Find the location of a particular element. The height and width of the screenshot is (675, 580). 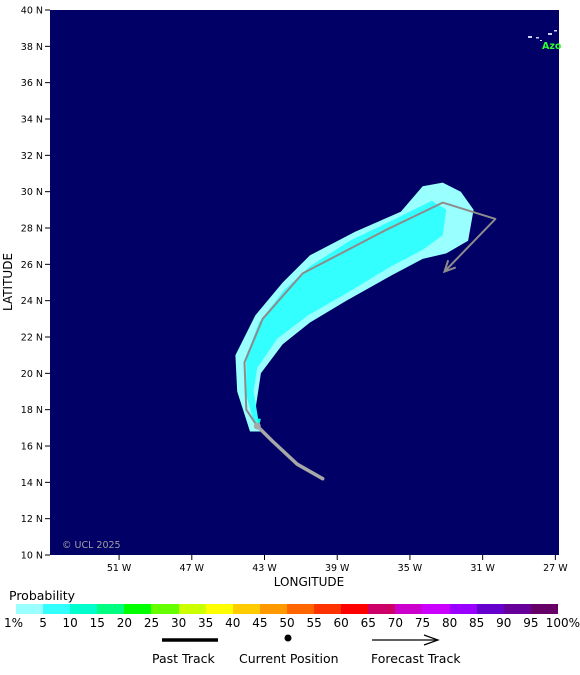

current-position-marker is located at coordinates (257, 426).